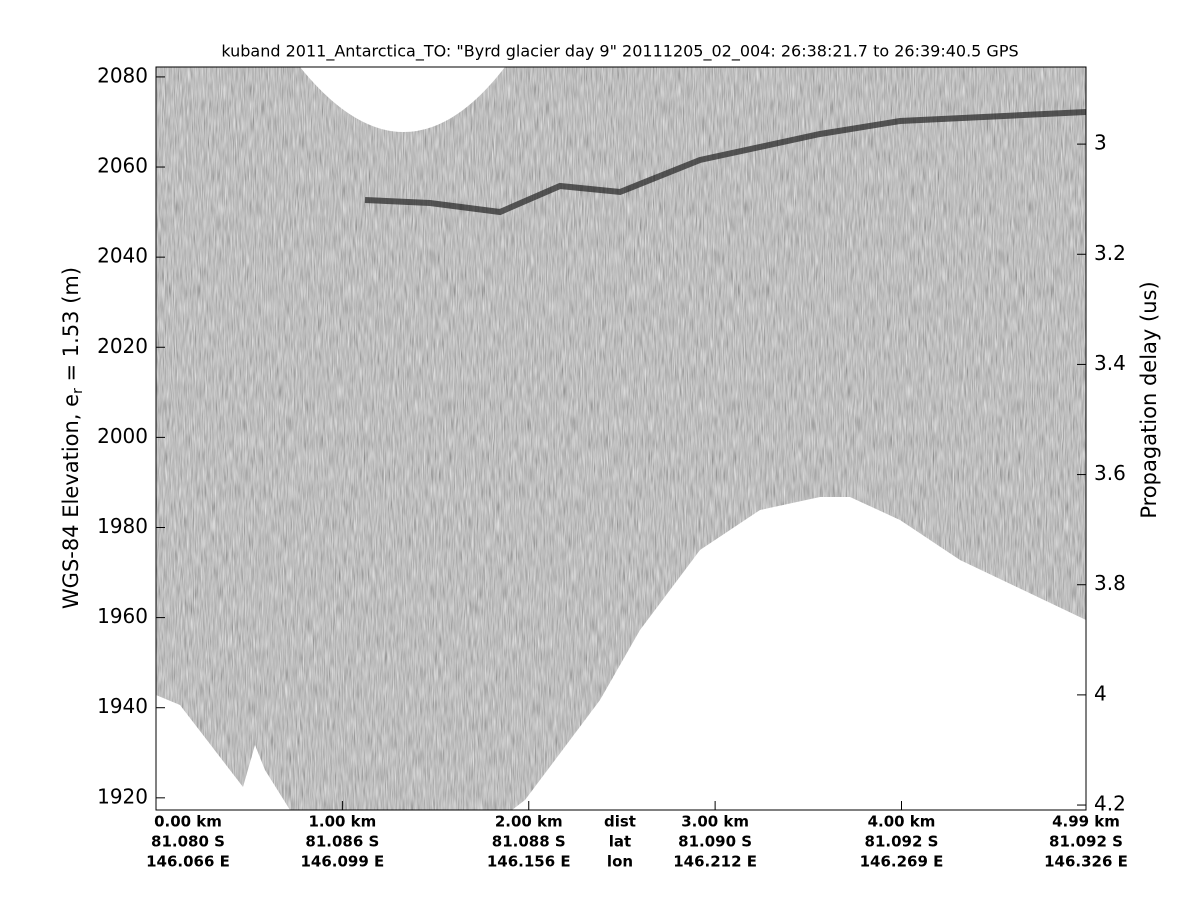 The image size is (1200, 904). Describe the element at coordinates (1110, 583) in the screenshot. I see `y2-tick-label: 3.8` at that location.